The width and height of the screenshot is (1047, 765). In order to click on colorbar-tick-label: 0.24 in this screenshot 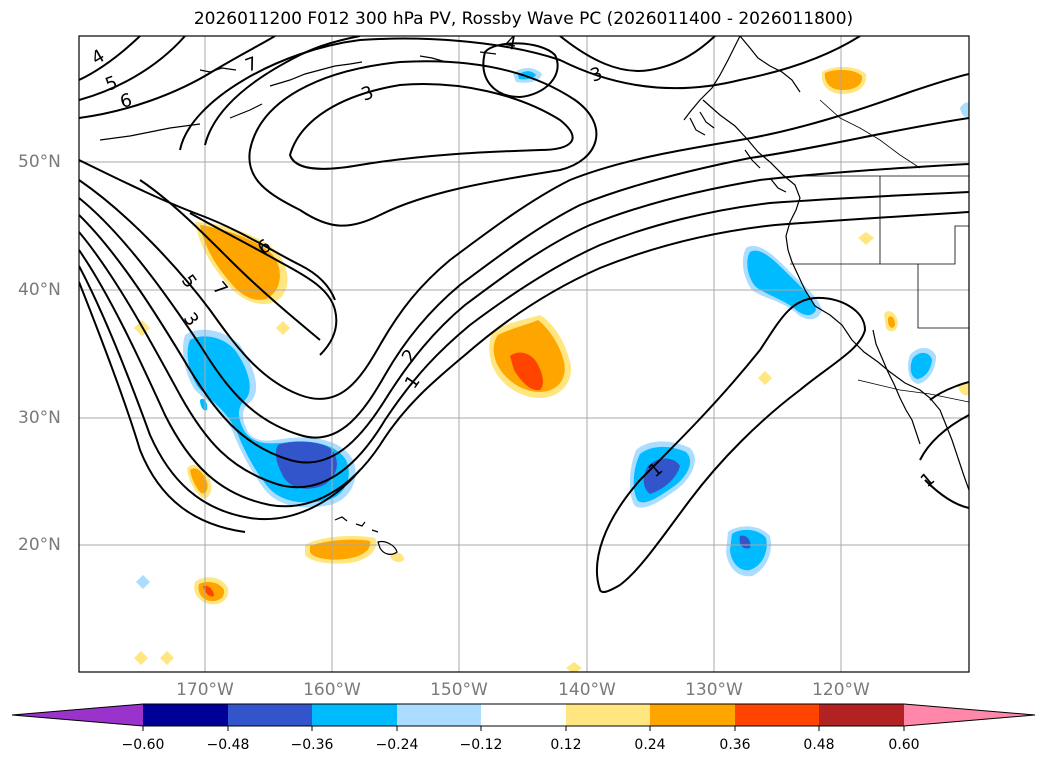, I will do `click(650, 745)`.